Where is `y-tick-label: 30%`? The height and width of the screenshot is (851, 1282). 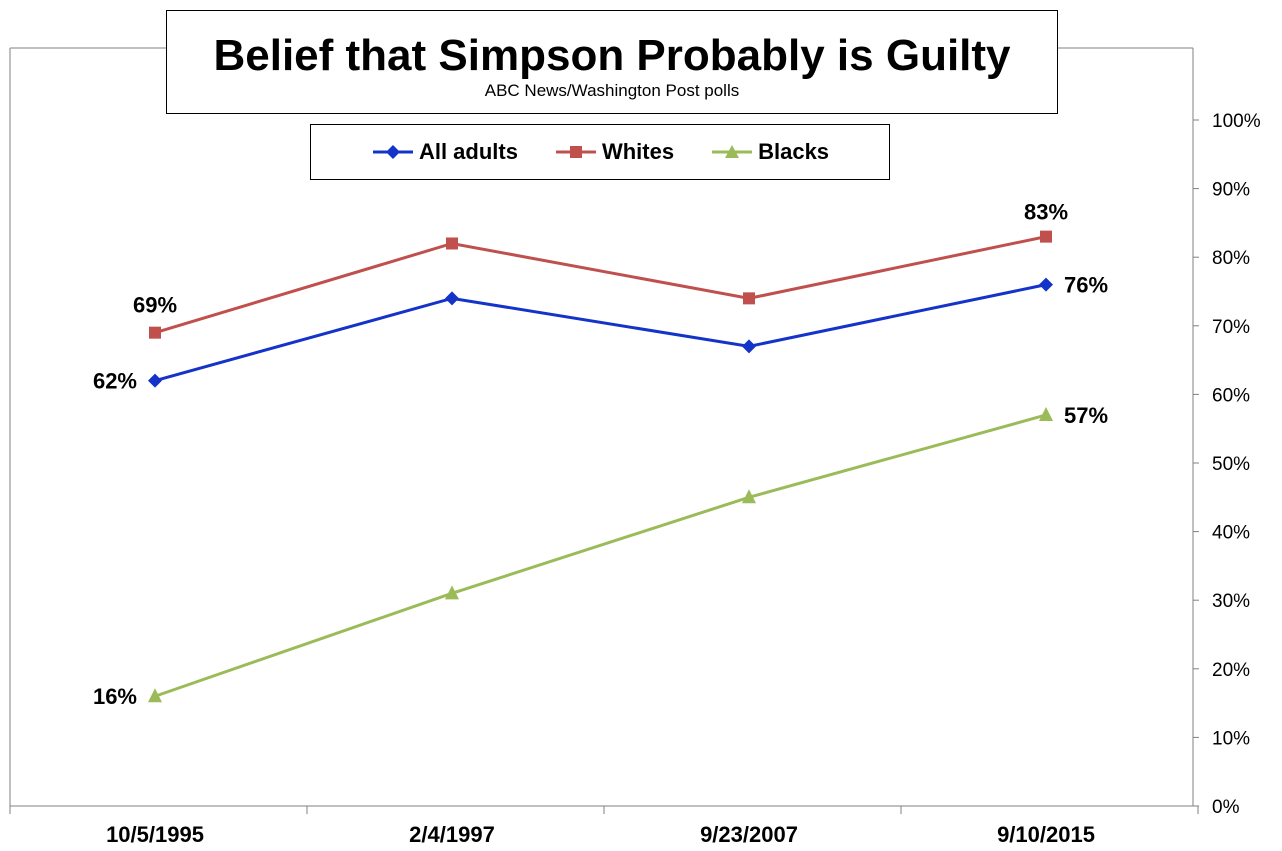 y-tick-label: 30% is located at coordinates (1231, 601).